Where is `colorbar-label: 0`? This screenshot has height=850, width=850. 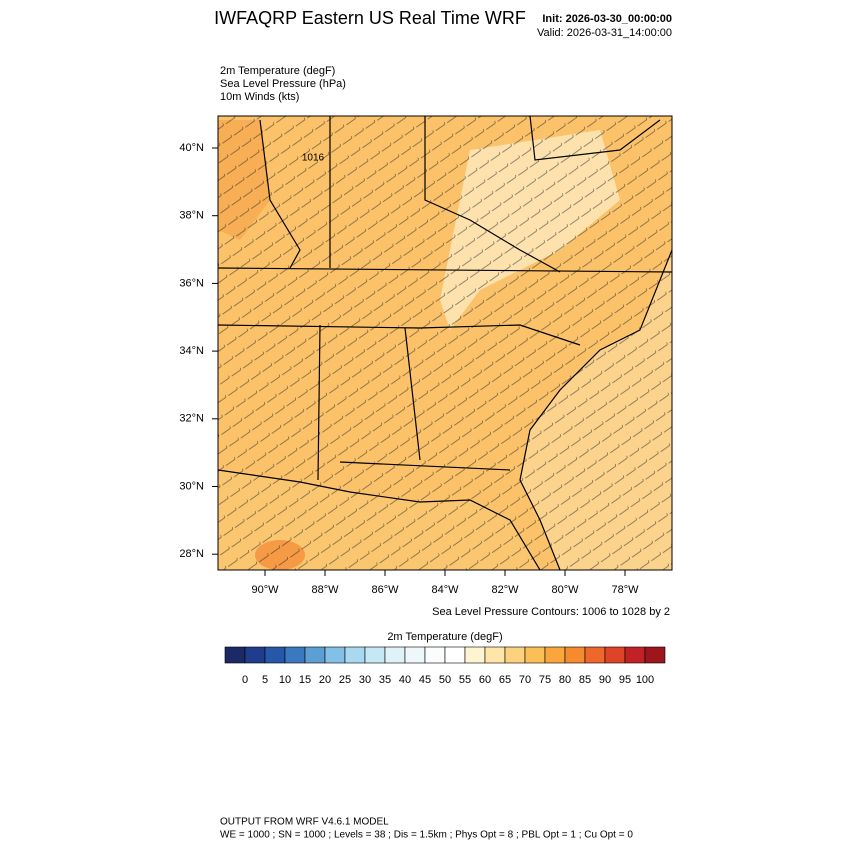 colorbar-label: 0 is located at coordinates (245, 680).